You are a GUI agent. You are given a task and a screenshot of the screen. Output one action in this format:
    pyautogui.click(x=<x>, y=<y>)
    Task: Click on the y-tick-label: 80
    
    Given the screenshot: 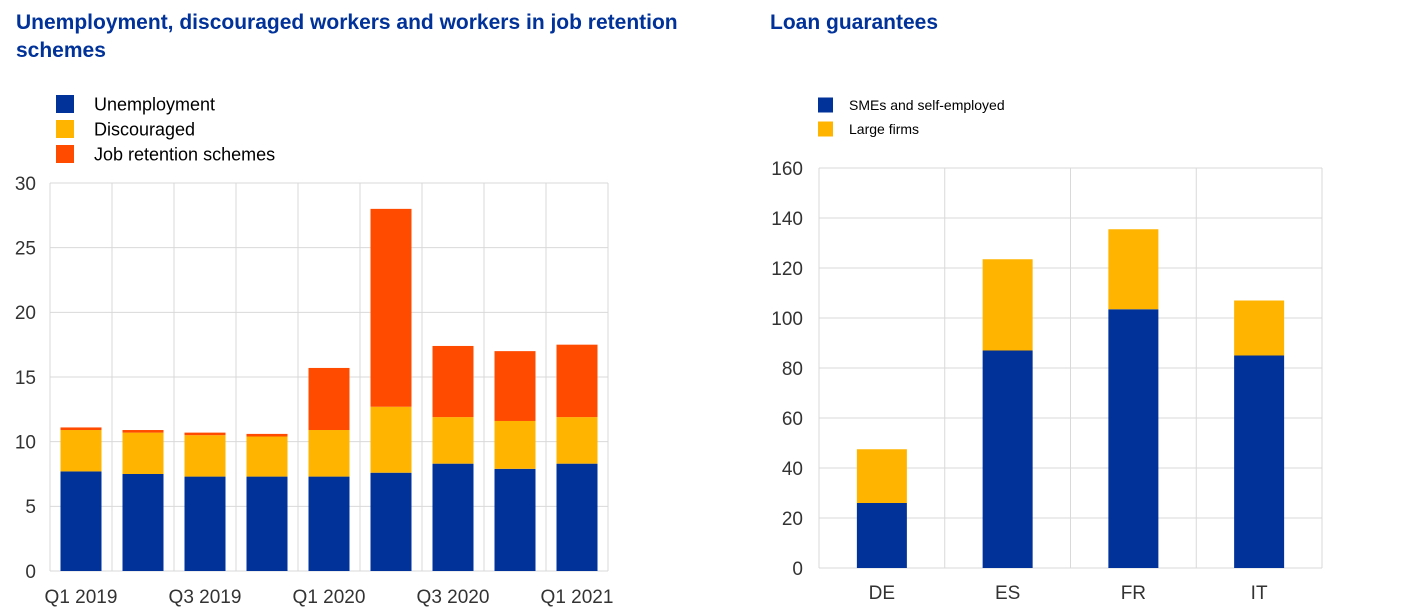 What is the action you would take?
    pyautogui.click(x=792, y=369)
    